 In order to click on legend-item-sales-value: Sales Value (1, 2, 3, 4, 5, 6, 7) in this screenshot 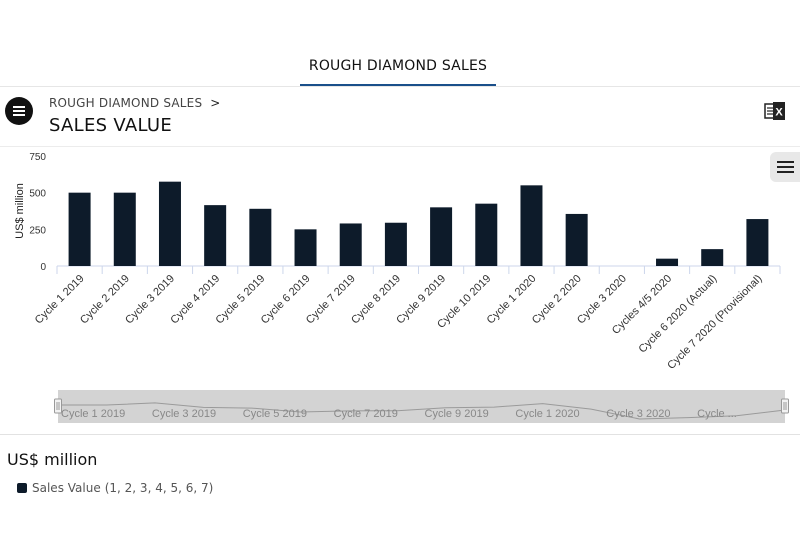, I will do `click(115, 488)`.